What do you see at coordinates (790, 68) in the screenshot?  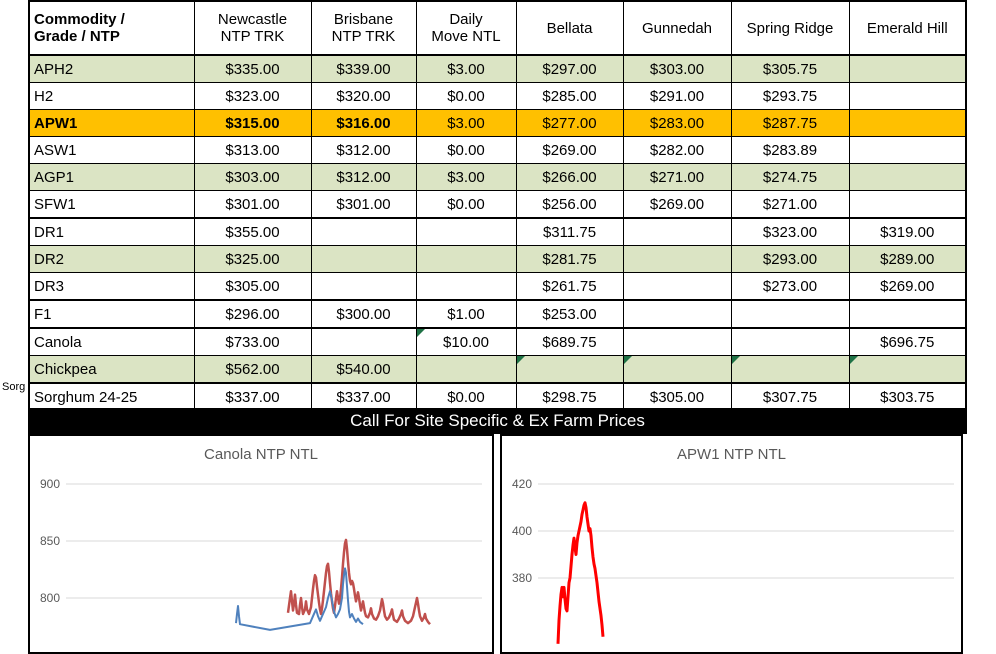 I see `price-cell: $305.75` at bounding box center [790, 68].